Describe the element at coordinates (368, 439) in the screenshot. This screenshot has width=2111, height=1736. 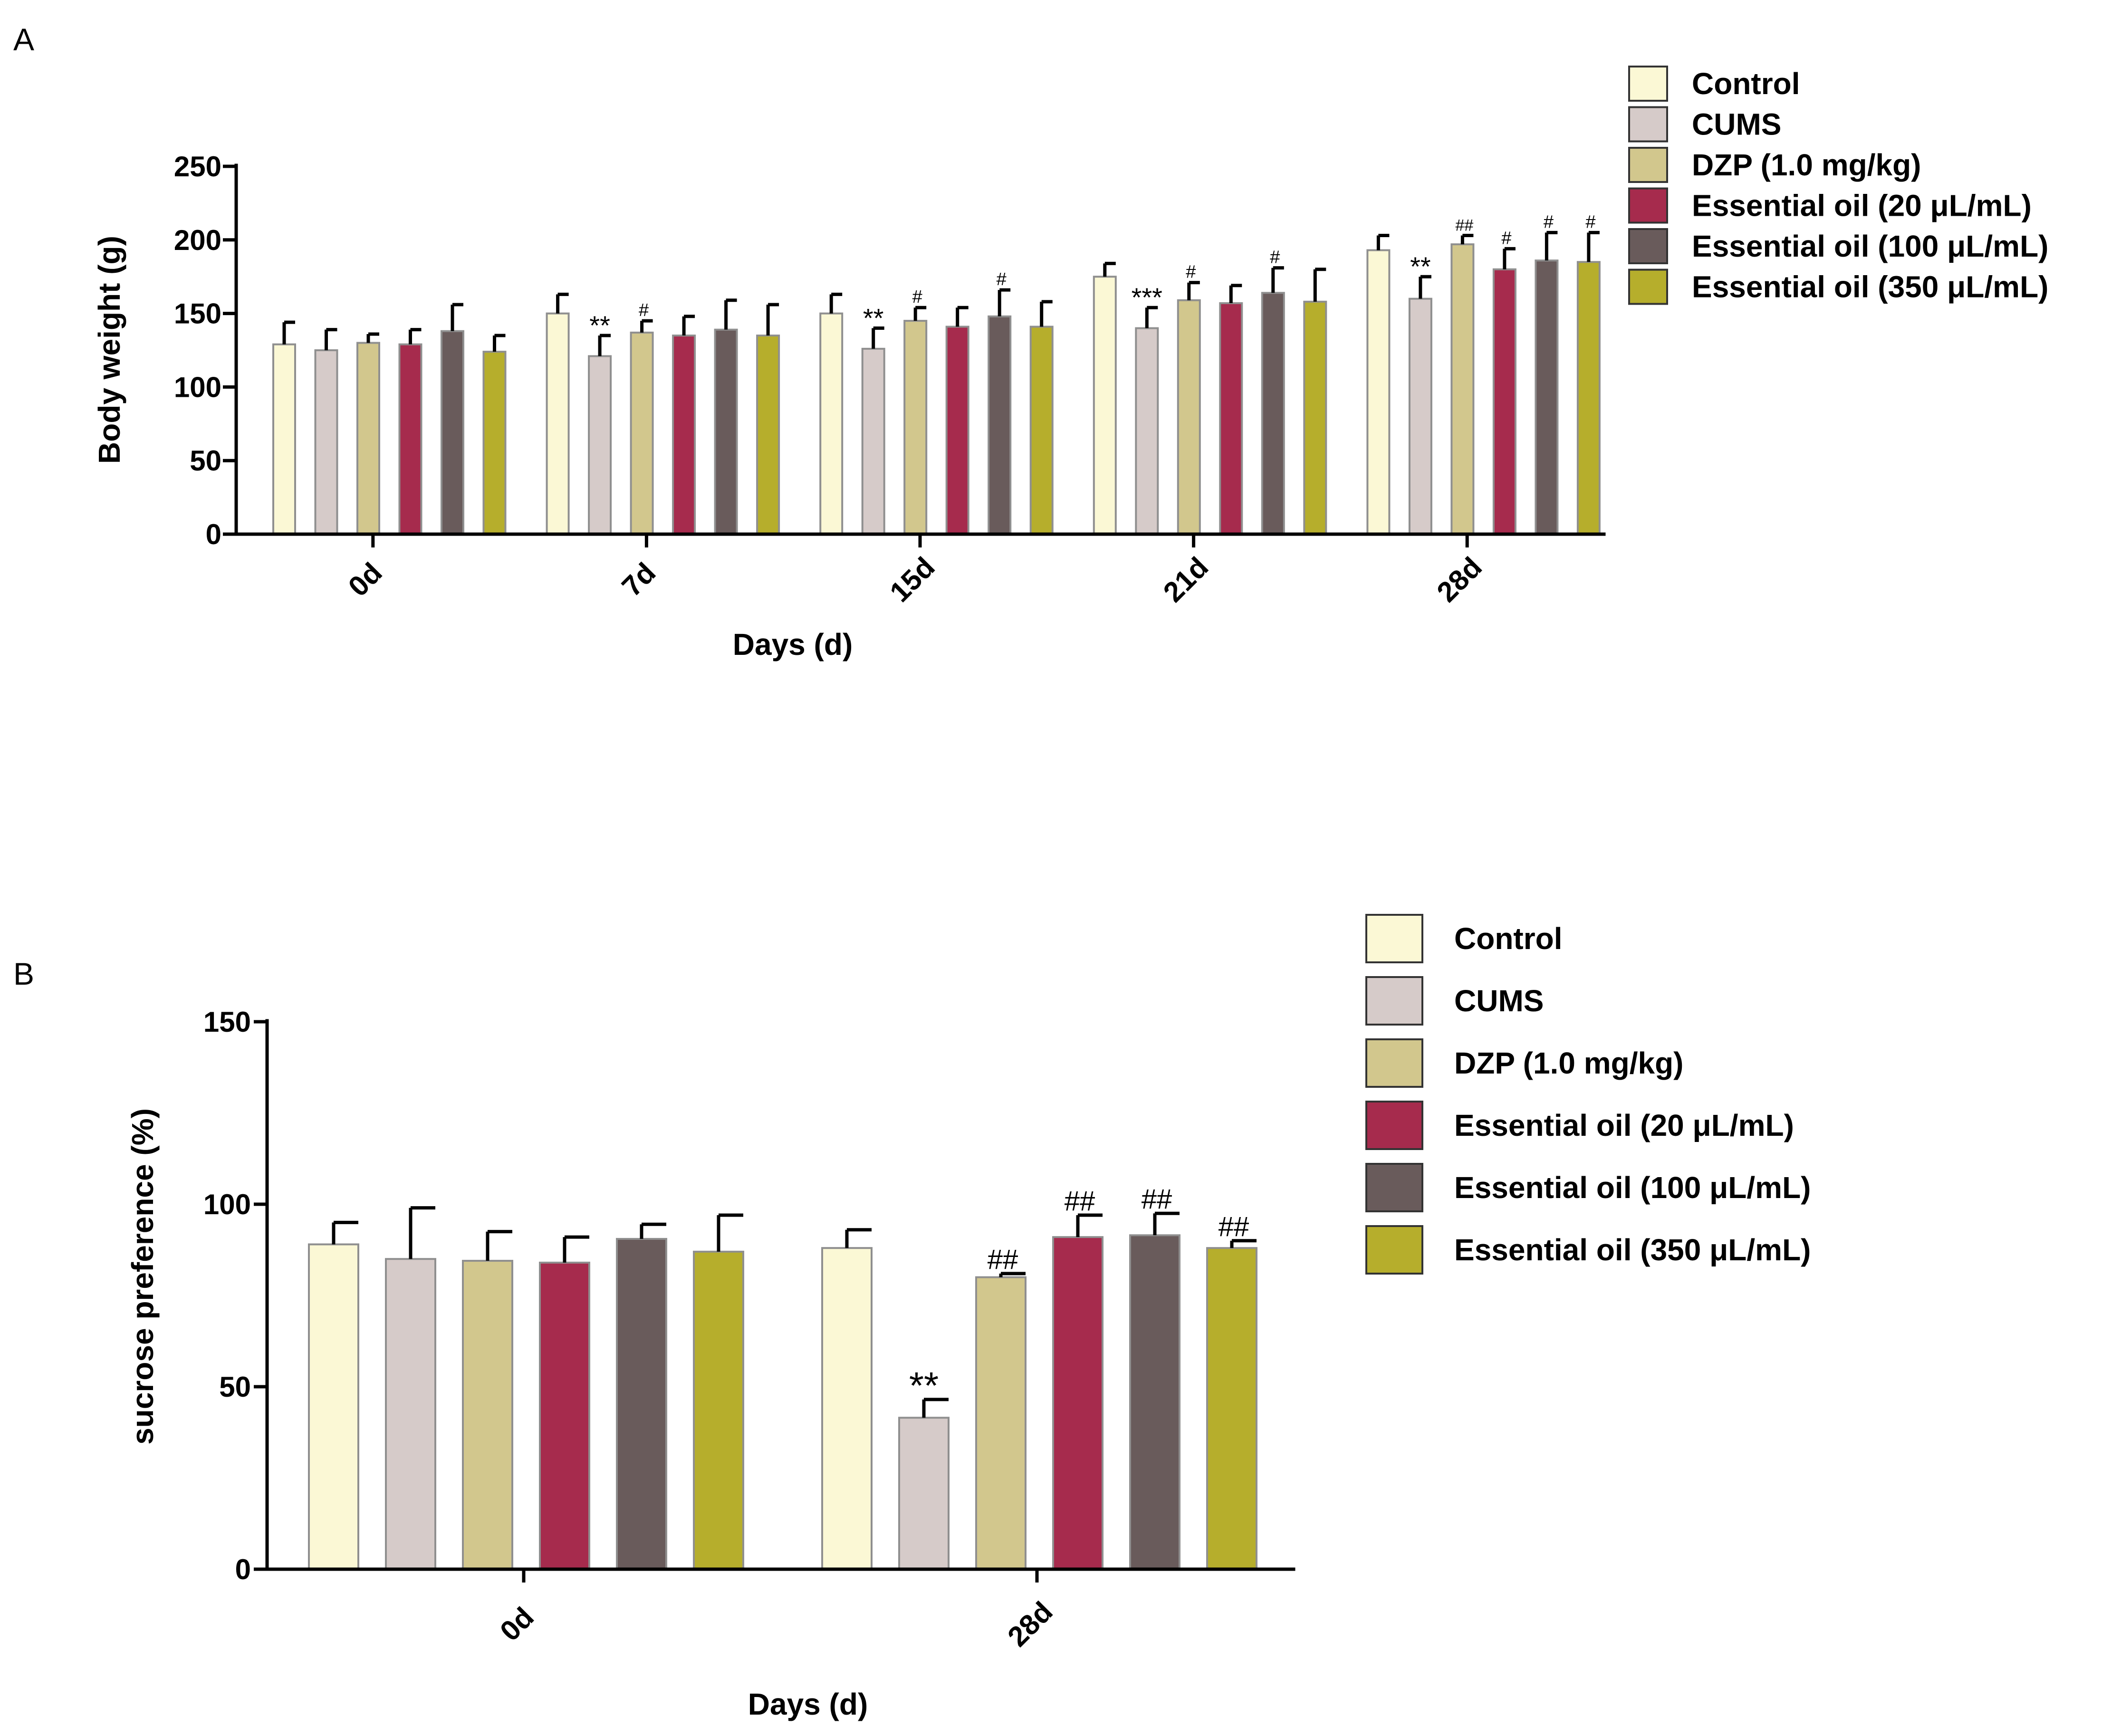
I see `bar-a-dzp-1-0-mg-kg-0d` at that location.